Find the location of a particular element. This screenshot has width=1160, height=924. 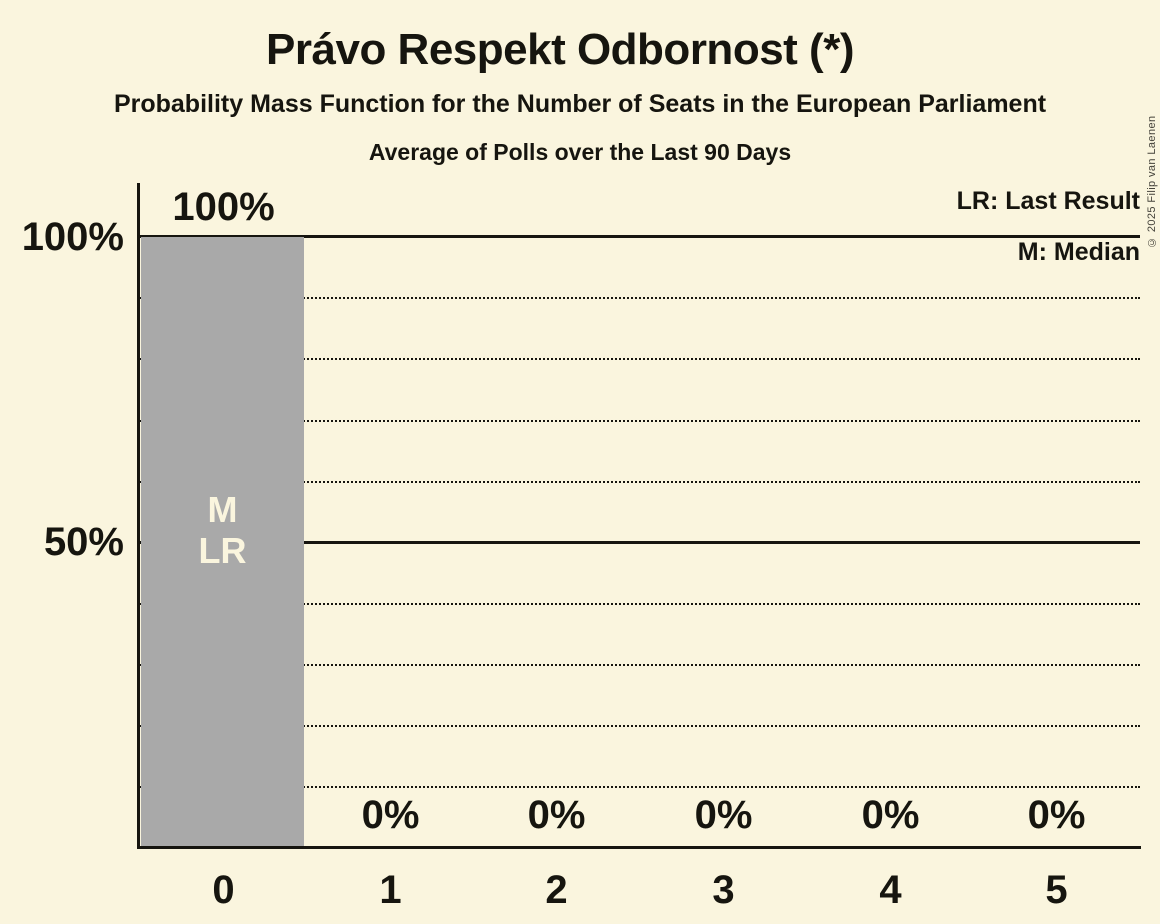

bar-annotation-median-lastresult: M LR is located at coordinates (222, 530).